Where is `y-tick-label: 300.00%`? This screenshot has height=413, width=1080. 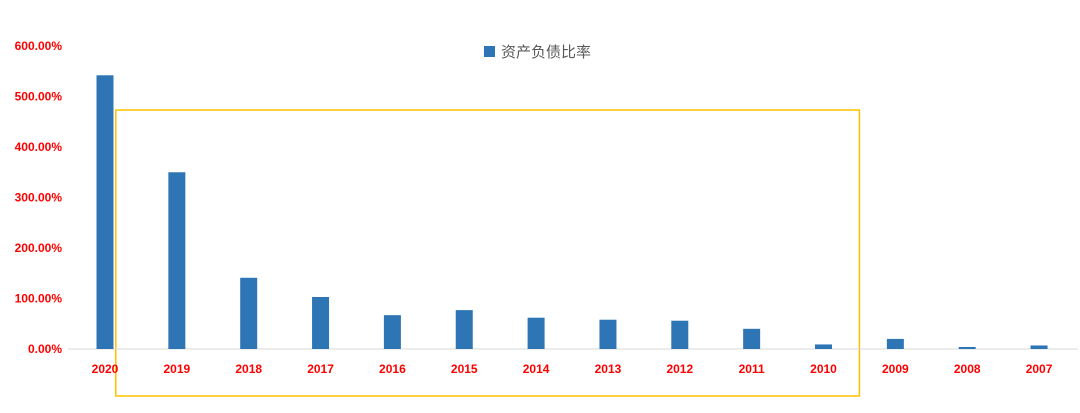 y-tick-label: 300.00% is located at coordinates (39, 198).